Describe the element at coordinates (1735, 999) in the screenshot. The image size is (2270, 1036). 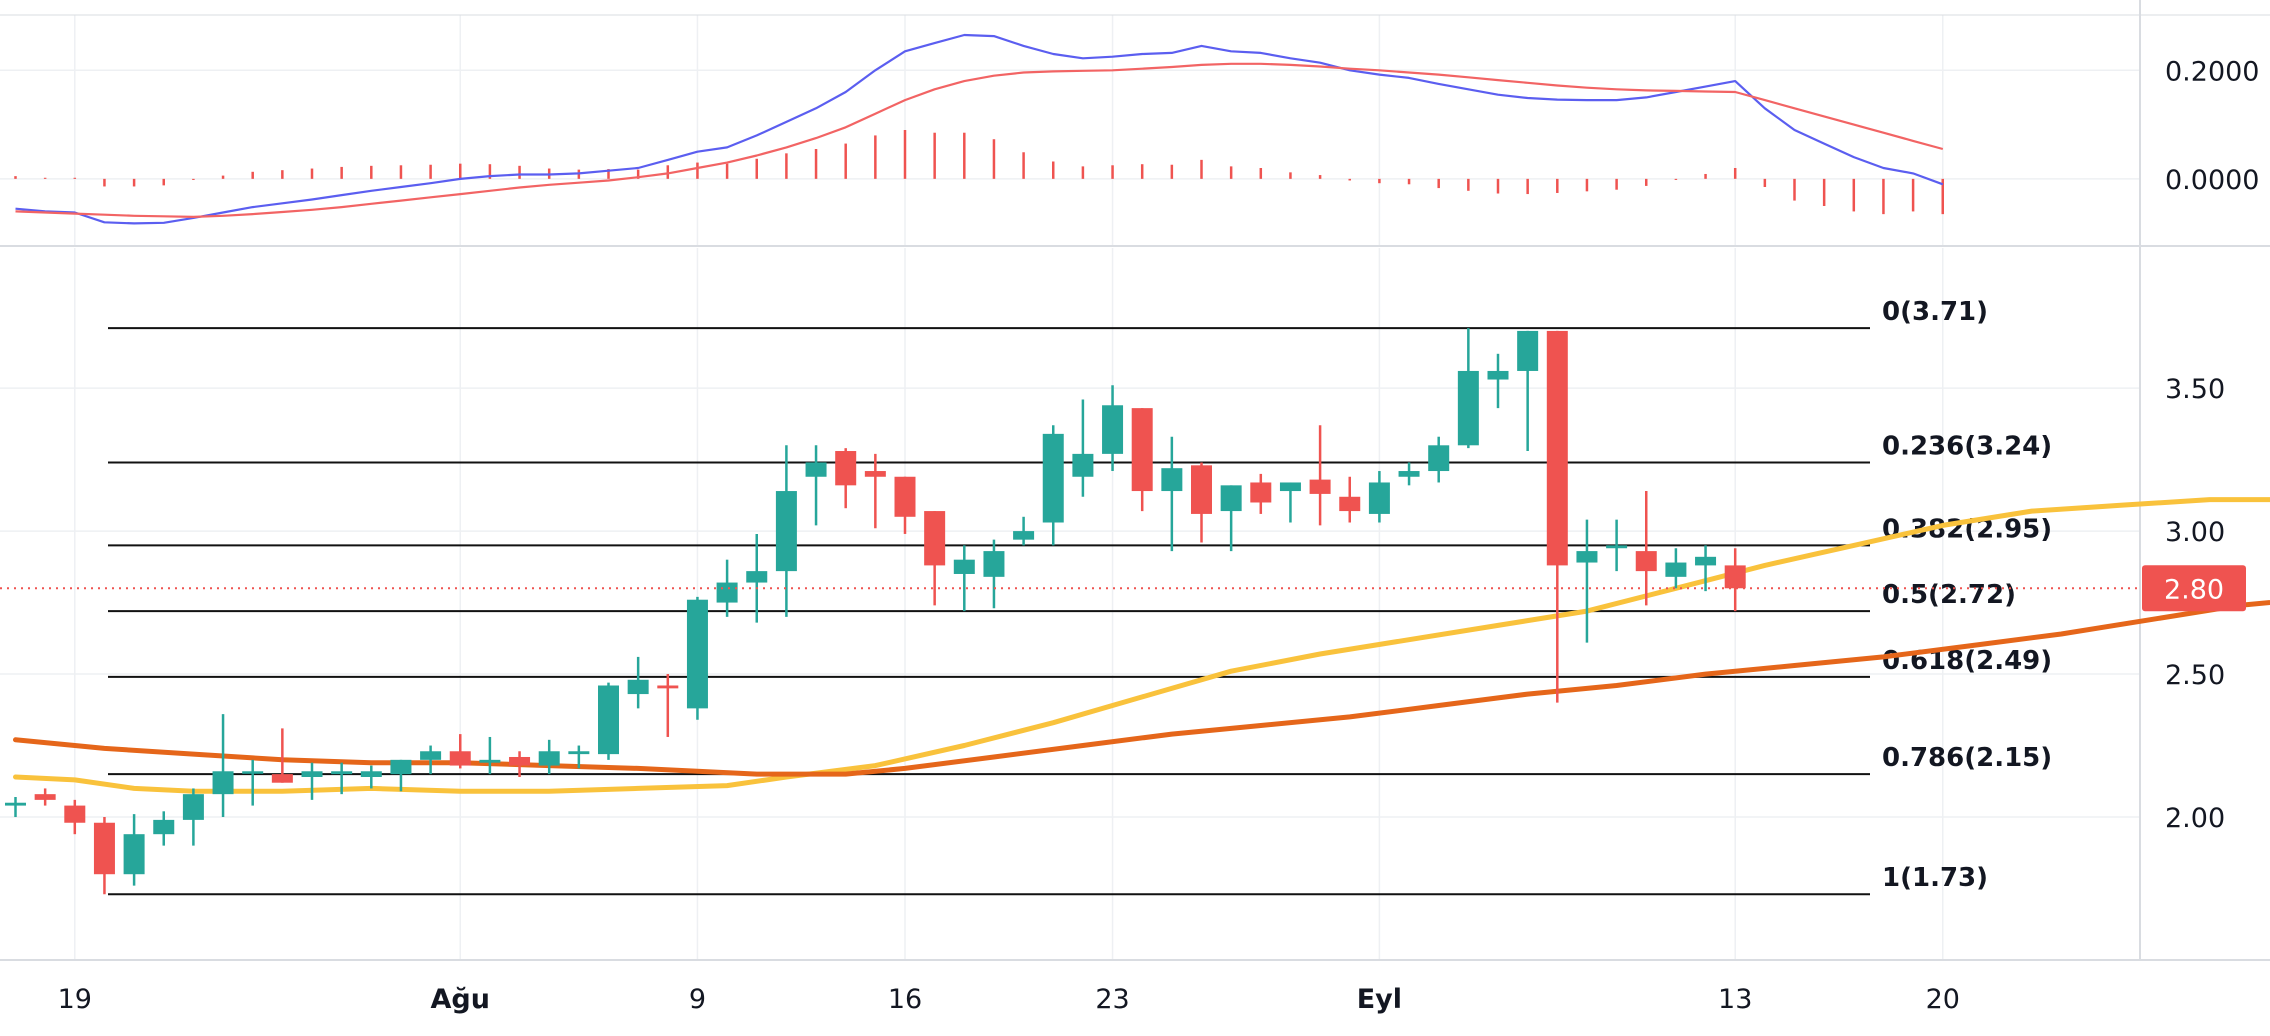
I see `time-axis-tick-label: 13` at that location.